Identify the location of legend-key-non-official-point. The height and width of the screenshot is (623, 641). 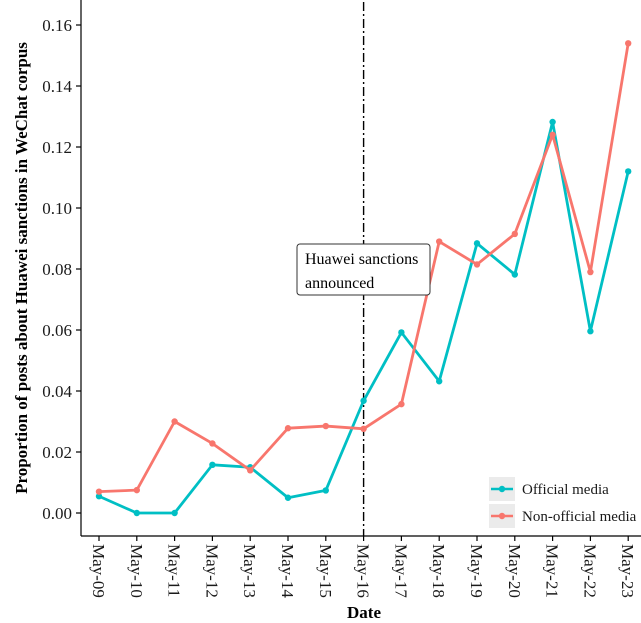
(502, 516).